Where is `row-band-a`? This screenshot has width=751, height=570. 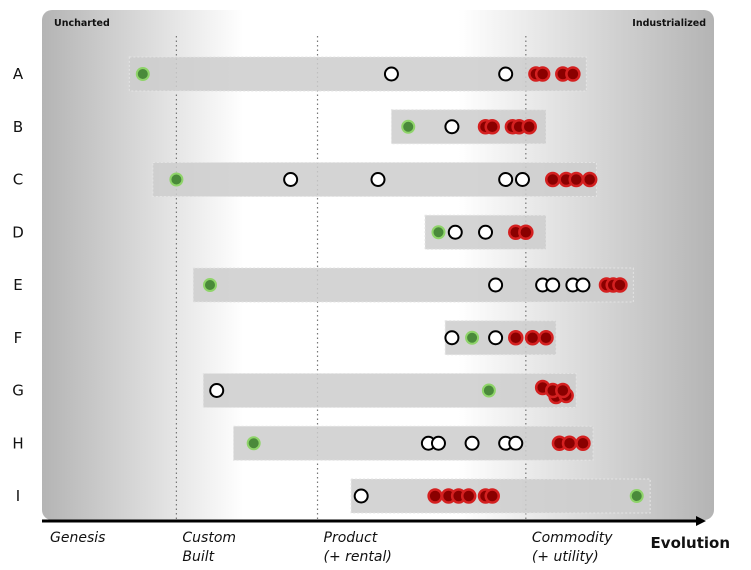
row-band-a is located at coordinates (357, 74).